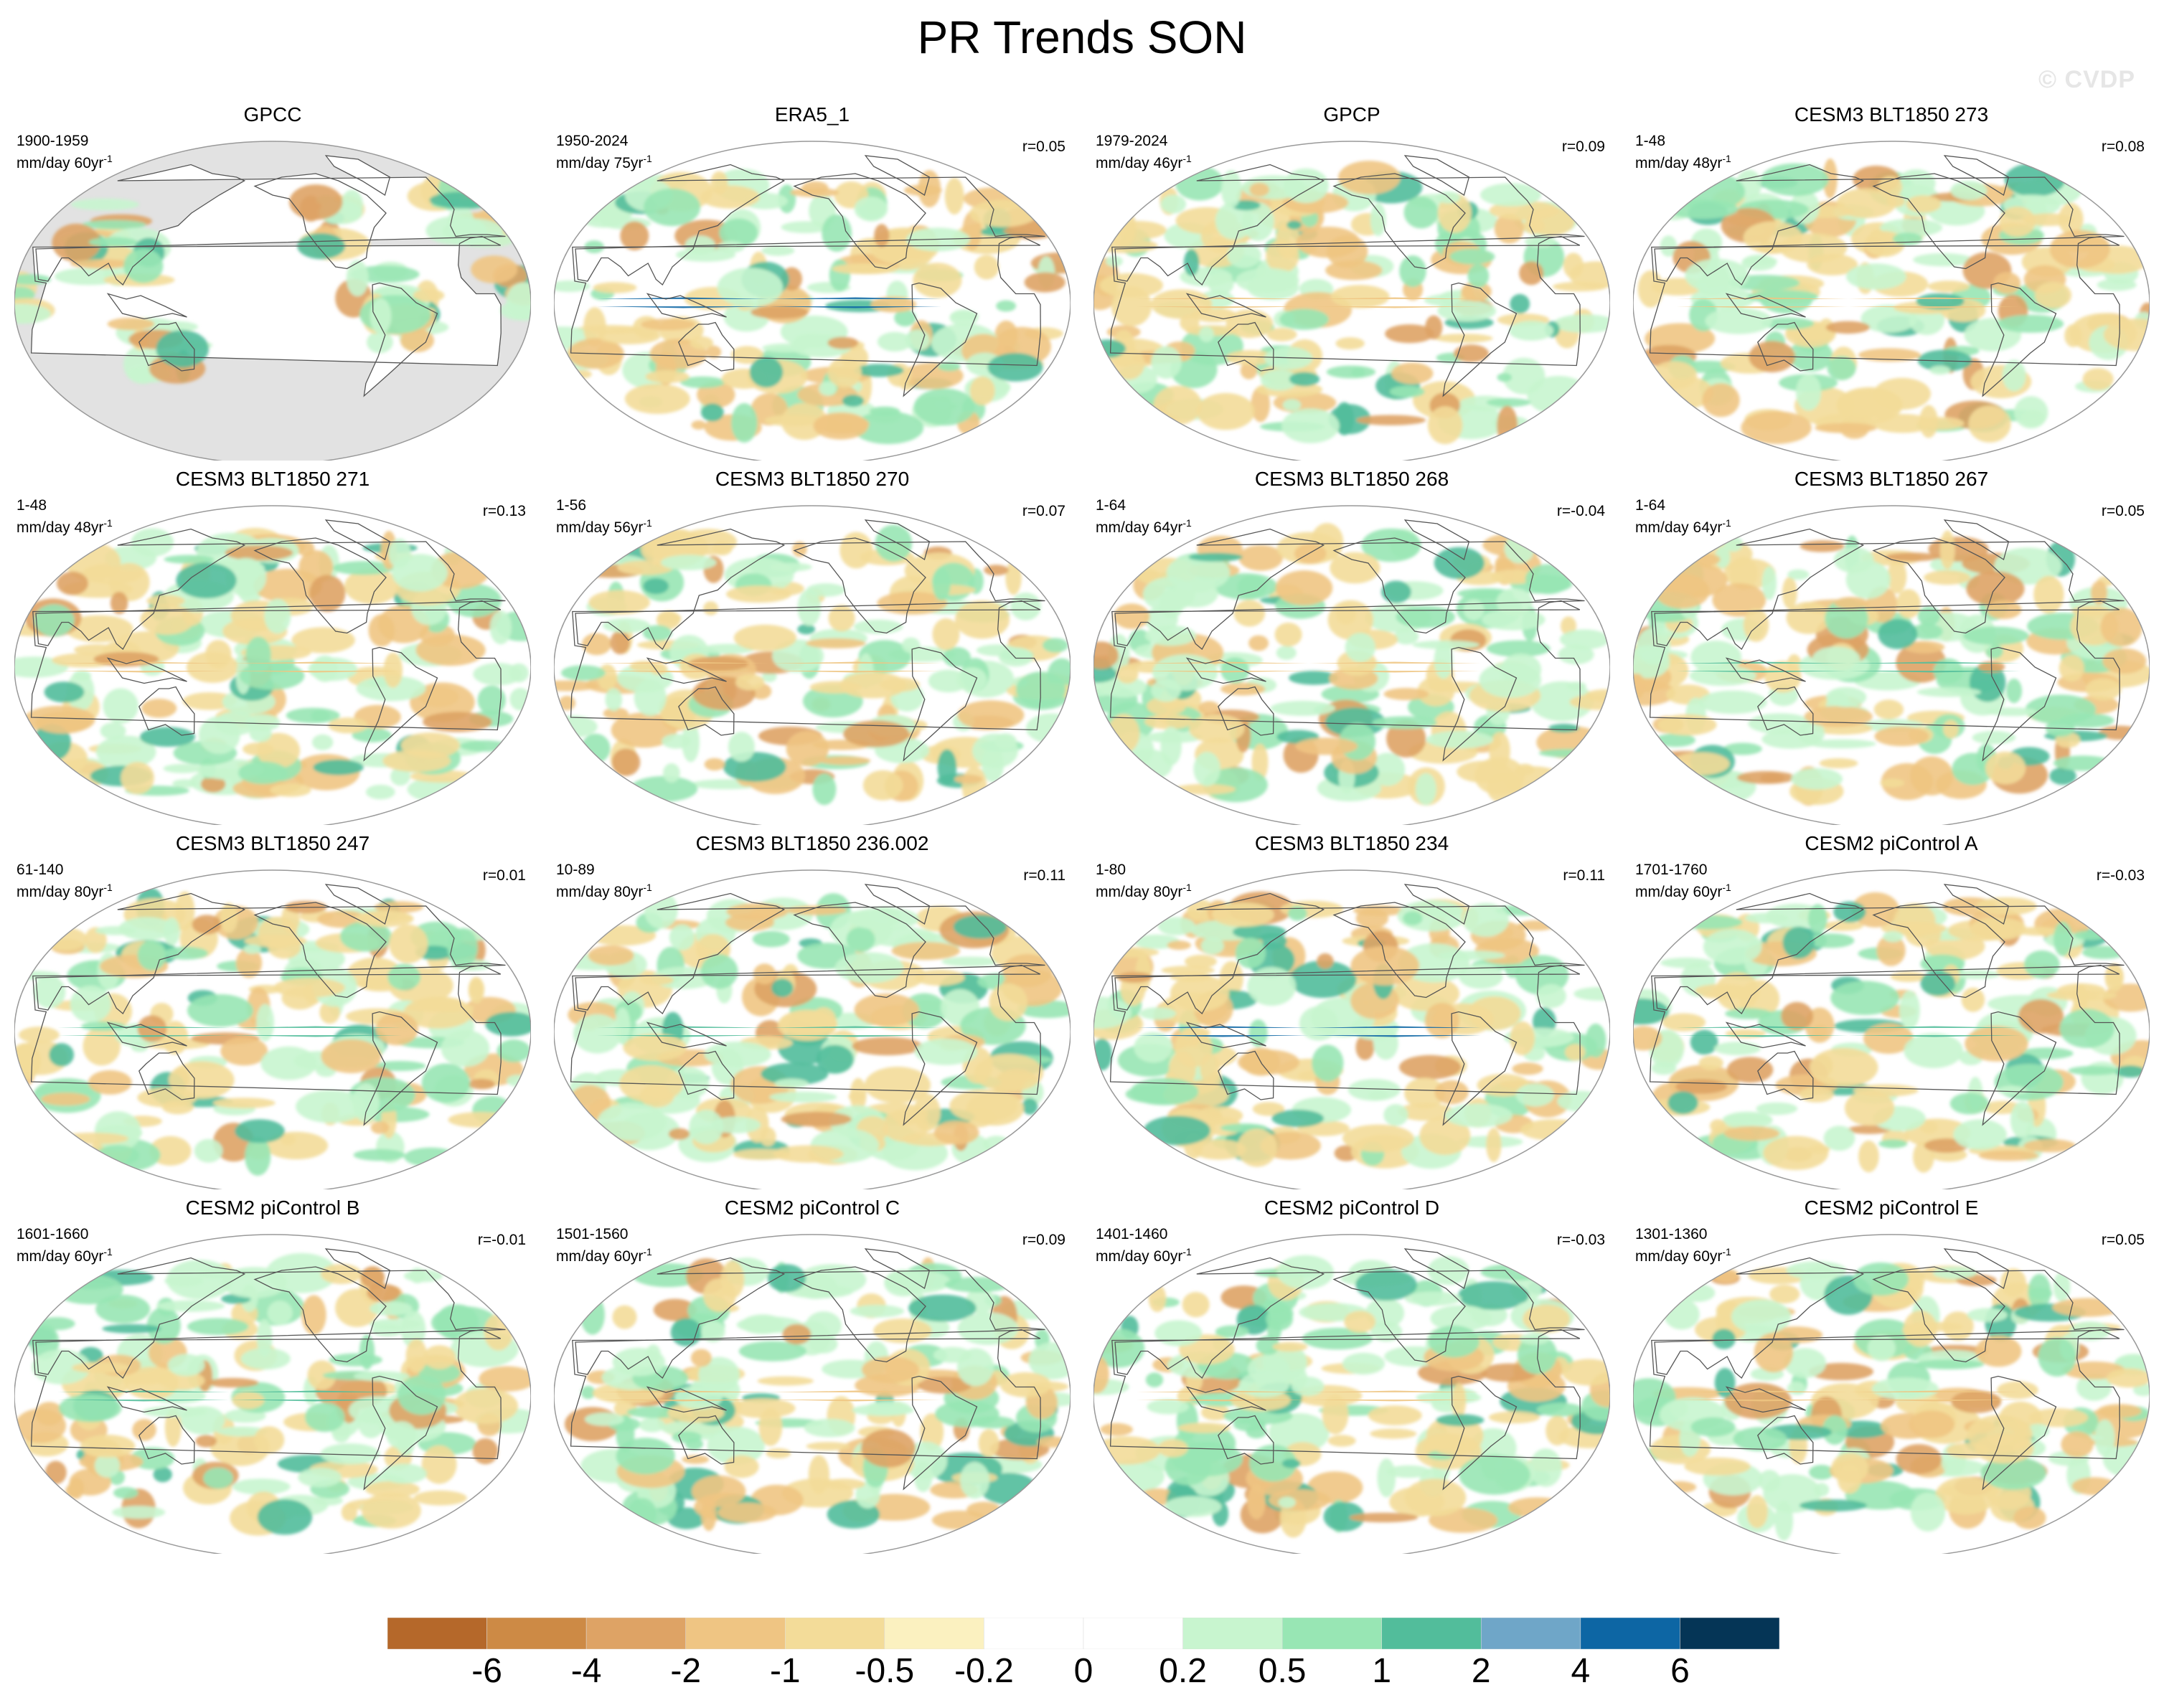 The width and height of the screenshot is (2164, 1708). I want to click on panel-correlation: r=0.11, so click(1584, 875).